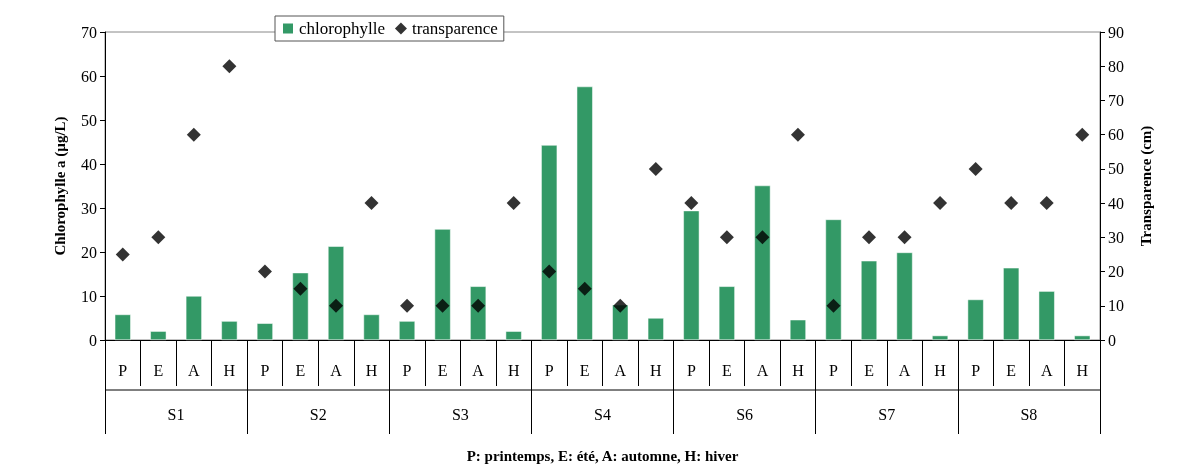 Image resolution: width=1182 pixels, height=468 pixels. Describe the element at coordinates (89, 164) in the screenshot. I see `y-tick-label: 40` at that location.